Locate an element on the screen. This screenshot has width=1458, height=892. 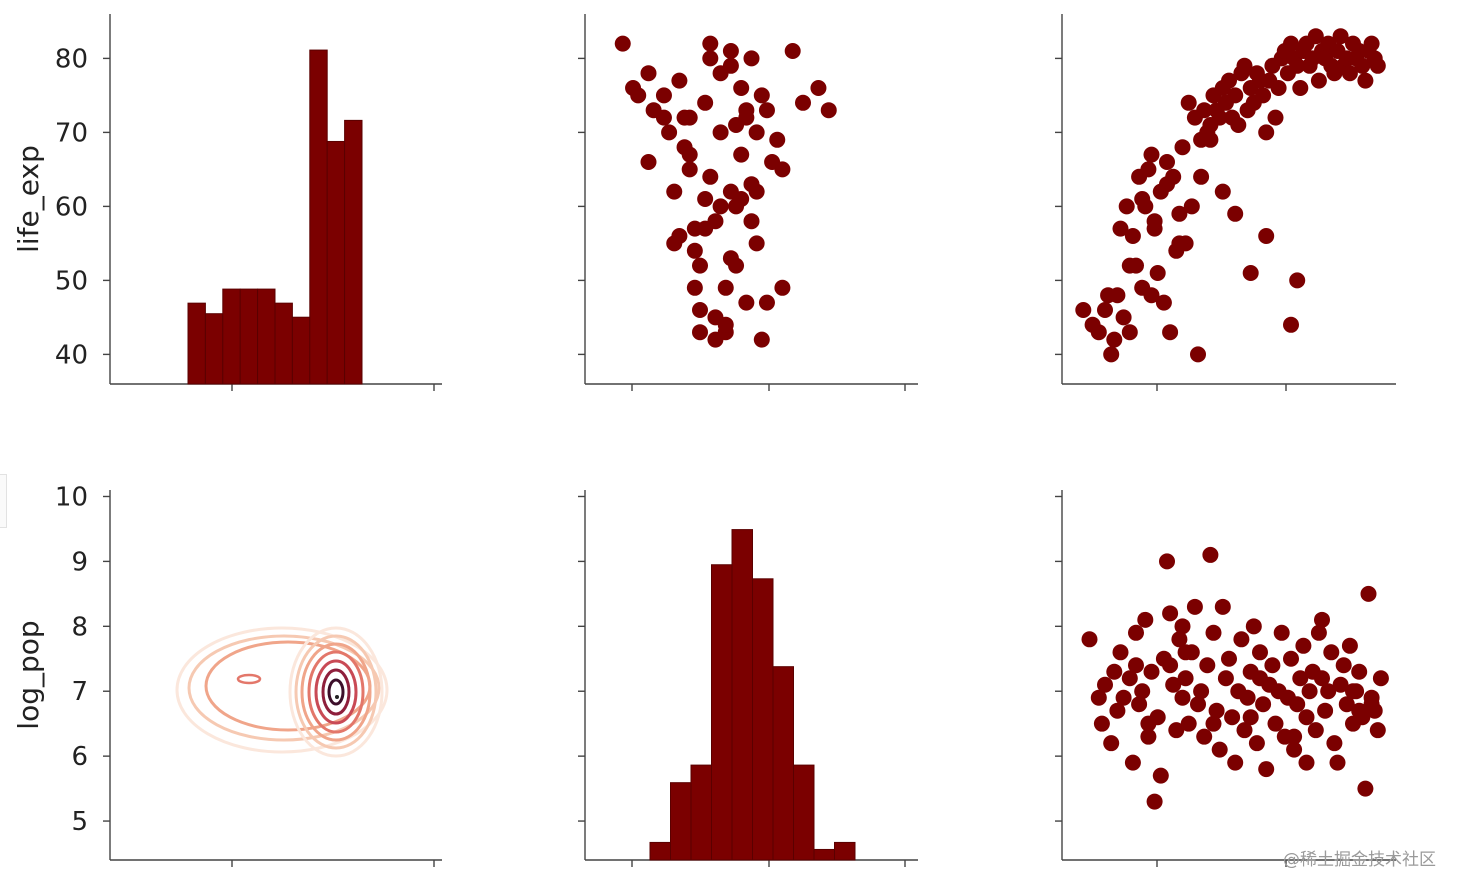
left-edge-marker is located at coordinates (3, 501).